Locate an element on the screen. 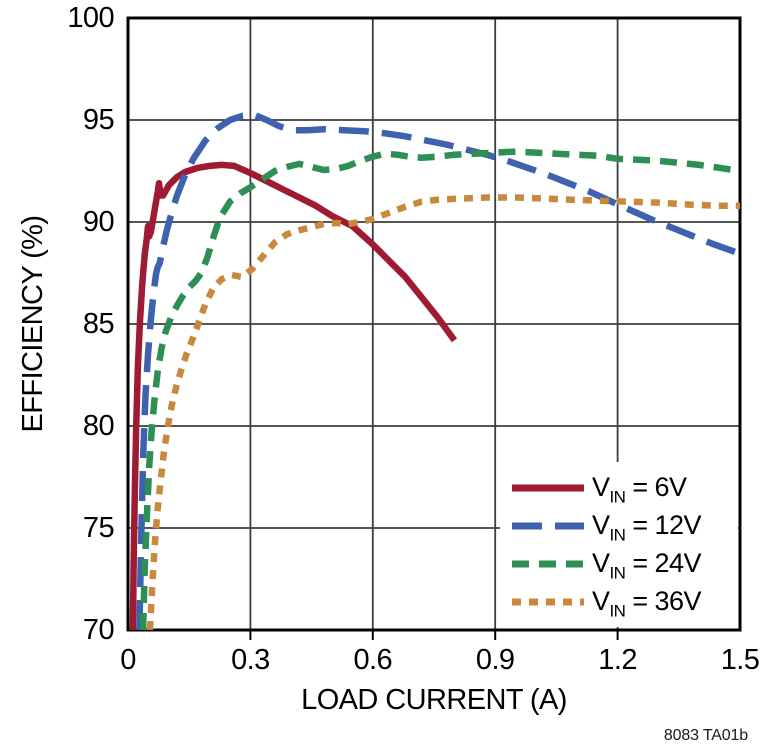  y-tick-label: 75 is located at coordinates (98, 528).